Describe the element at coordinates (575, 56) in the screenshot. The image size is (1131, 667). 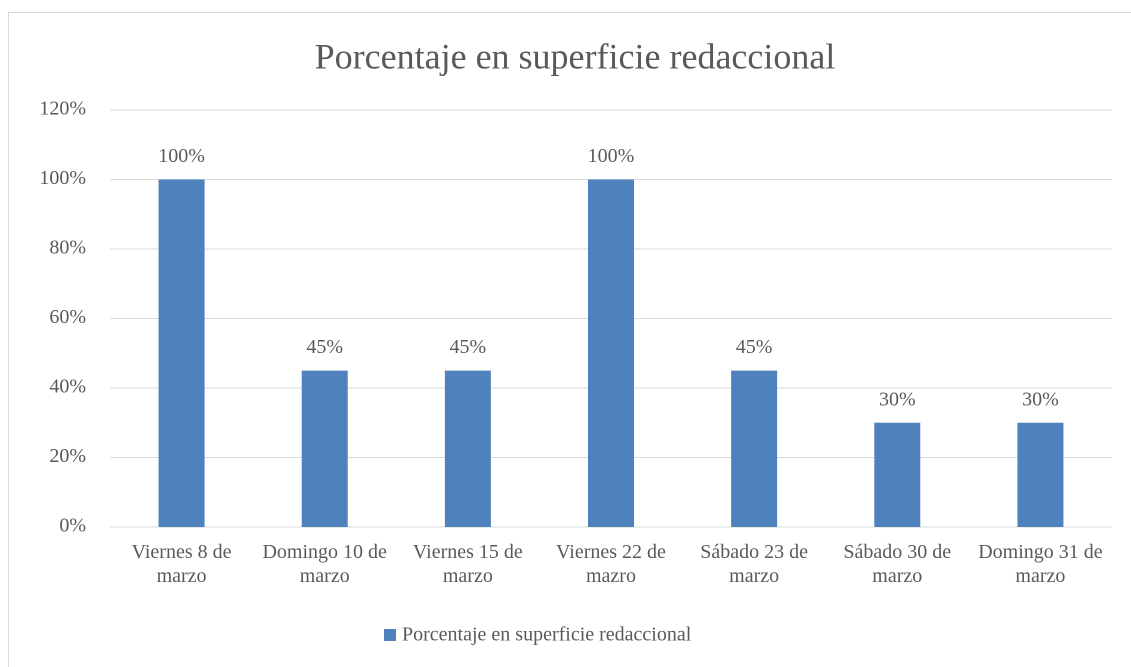
I see `chart-title: Porcentaje en superficie redaccional` at that location.